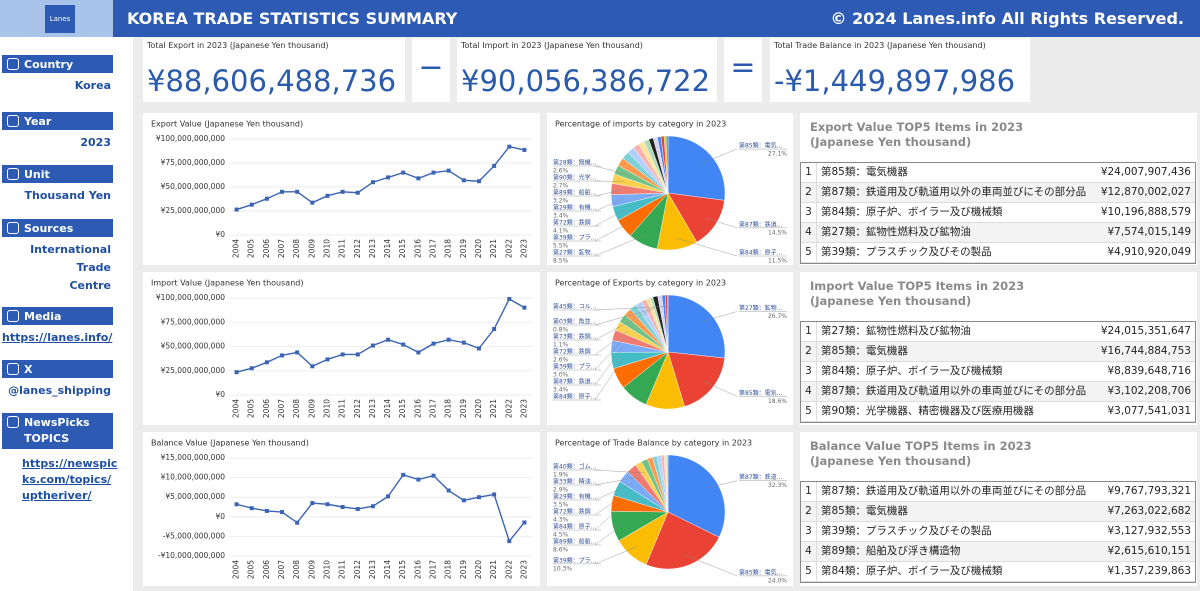 This screenshot has height=591, width=1200. What do you see at coordinates (57, 174) in the screenshot?
I see `sidebar-label-bar: Unit` at bounding box center [57, 174].